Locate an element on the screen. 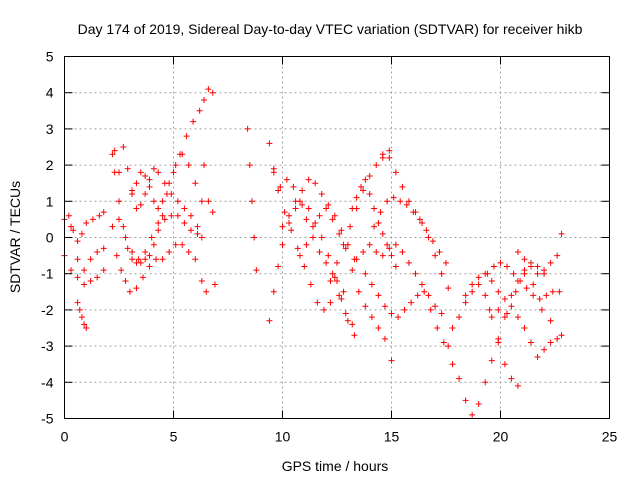 Image resolution: width=640 pixels, height=480 pixels. y-tick-label: 3 is located at coordinates (50, 129).